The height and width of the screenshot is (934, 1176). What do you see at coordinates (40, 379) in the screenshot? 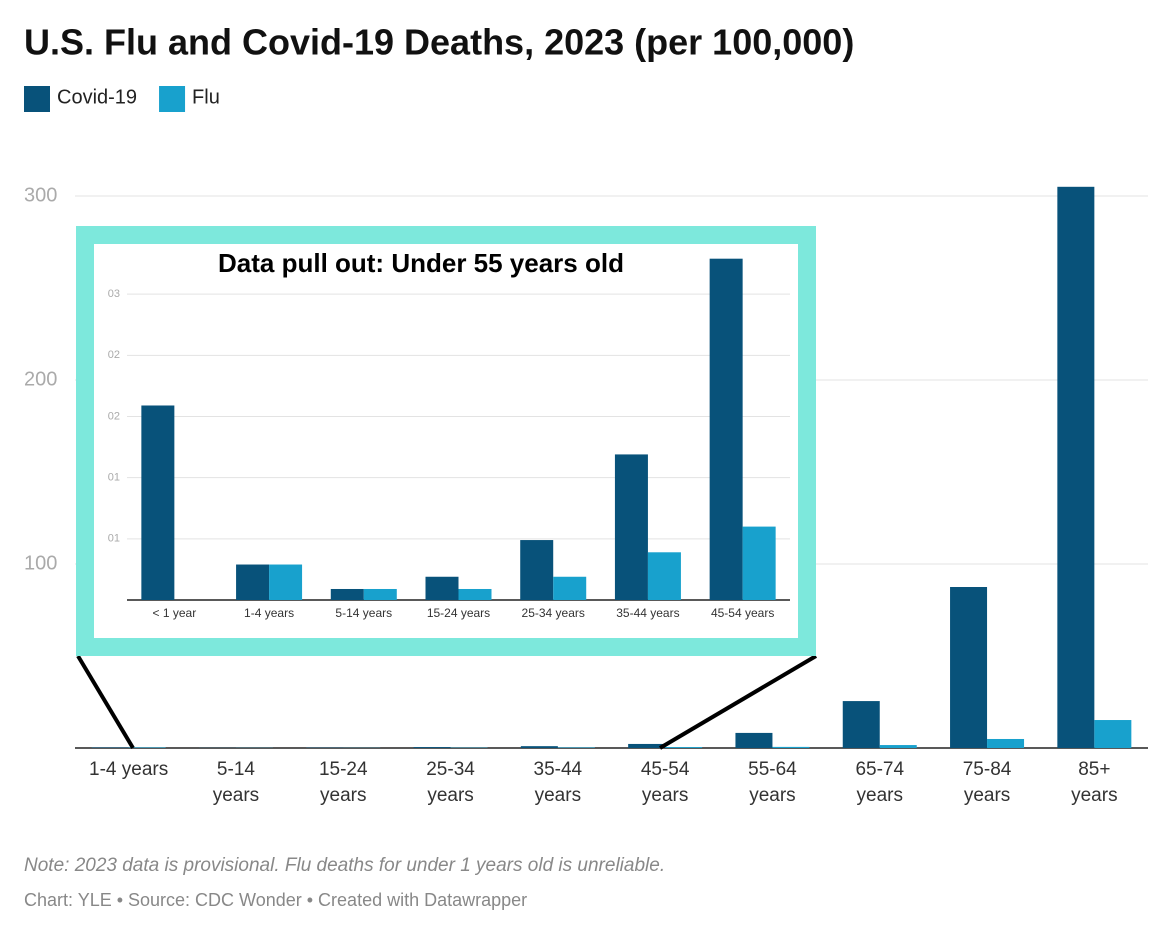
I see `y-tick-label: 200` at bounding box center [40, 379].